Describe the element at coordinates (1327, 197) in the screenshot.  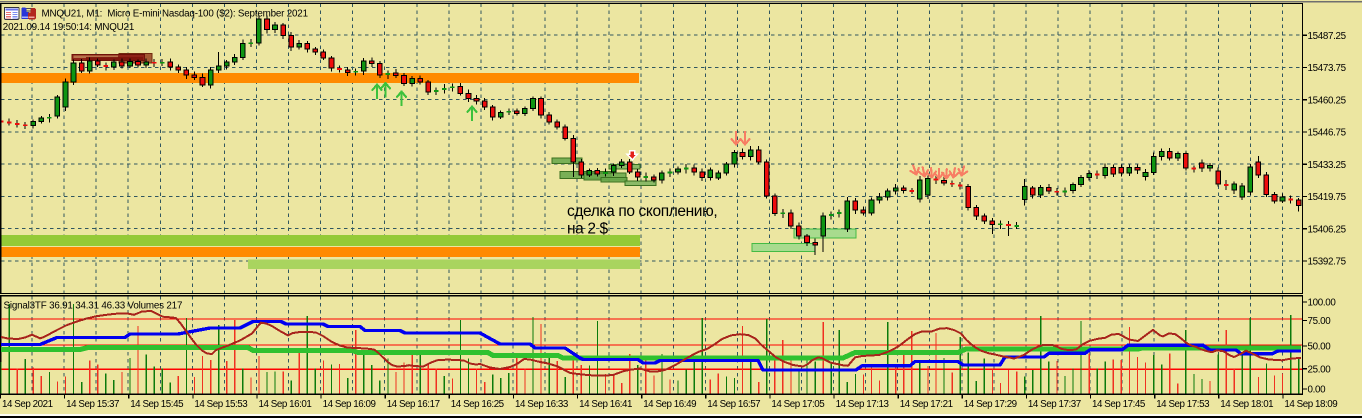
I see `svg-text: 15419.75` at that location.